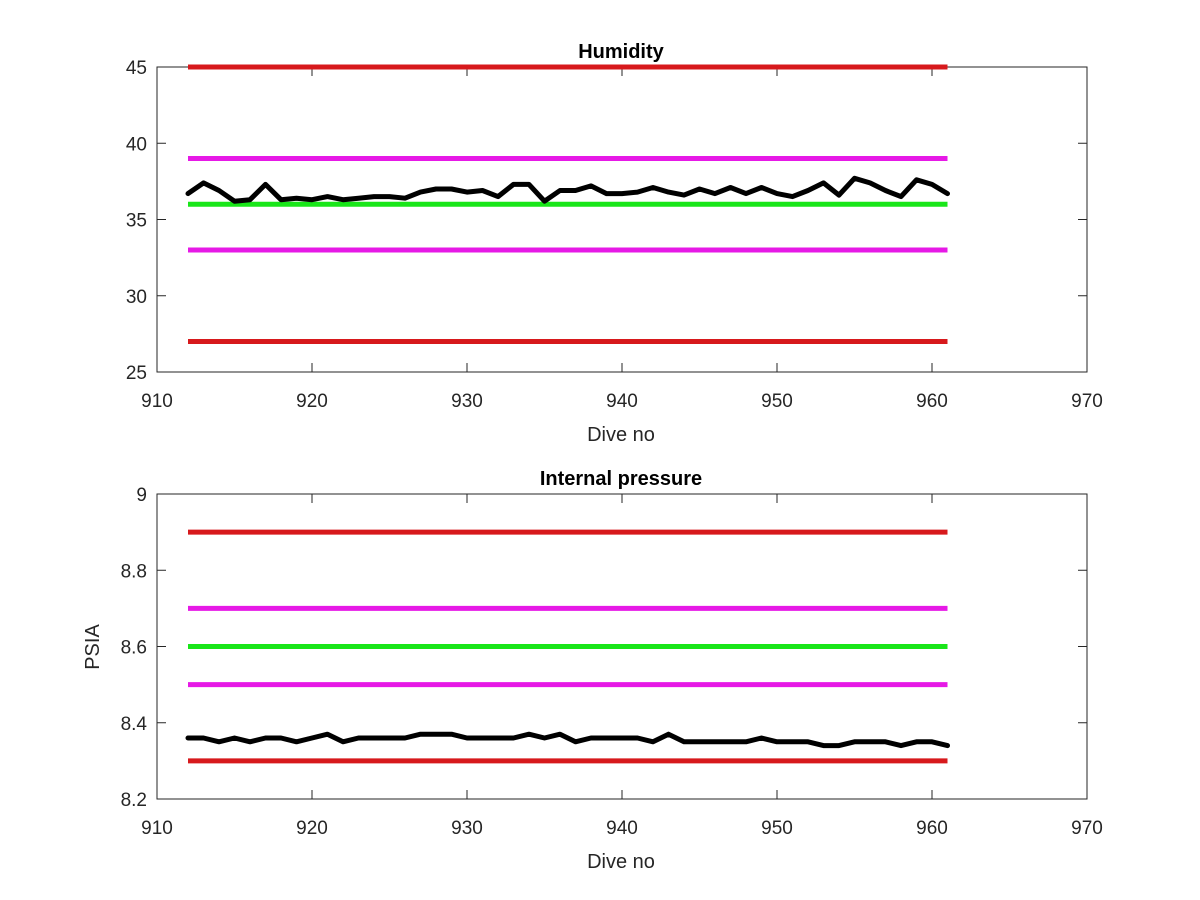 Image resolution: width=1200 pixels, height=900 pixels. I want to click on humidity-xtick-label: 970, so click(1087, 401).